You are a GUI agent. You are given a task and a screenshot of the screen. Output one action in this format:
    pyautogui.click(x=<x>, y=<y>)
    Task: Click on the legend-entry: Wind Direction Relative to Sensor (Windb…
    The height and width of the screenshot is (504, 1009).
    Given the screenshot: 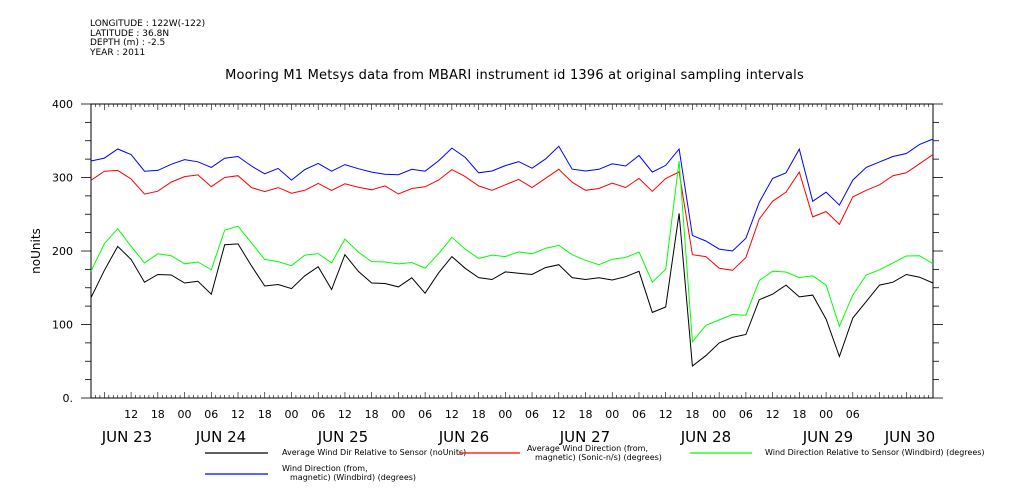 What is the action you would take?
    pyautogui.click(x=875, y=452)
    